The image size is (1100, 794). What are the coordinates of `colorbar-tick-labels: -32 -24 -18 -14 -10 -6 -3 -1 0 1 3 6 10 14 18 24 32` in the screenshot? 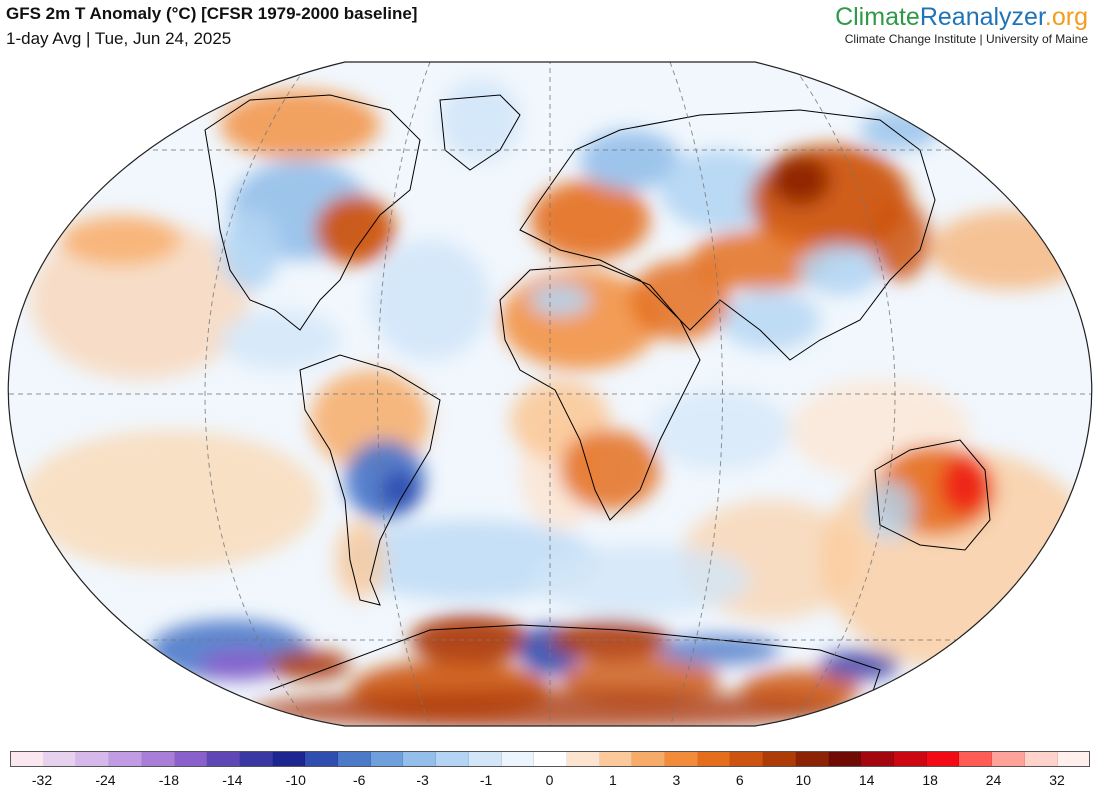 It's located at (550, 782).